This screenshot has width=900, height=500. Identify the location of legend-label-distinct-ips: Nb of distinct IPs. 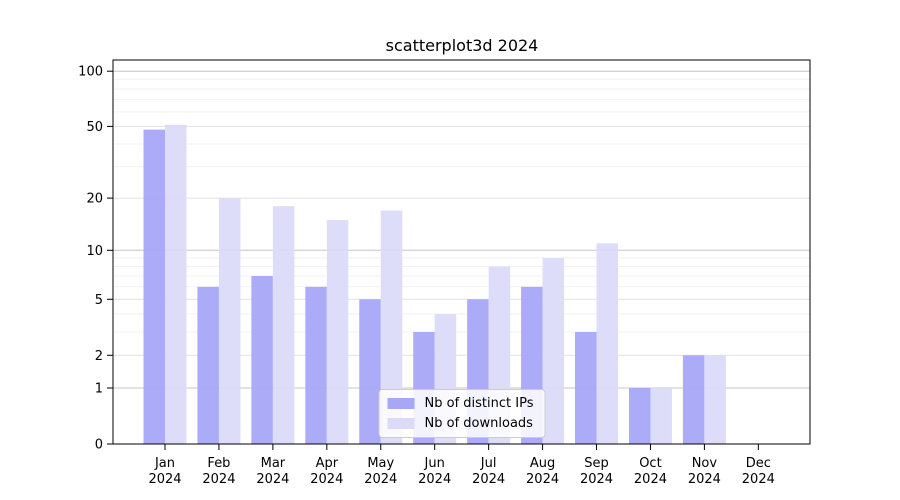
(479, 403).